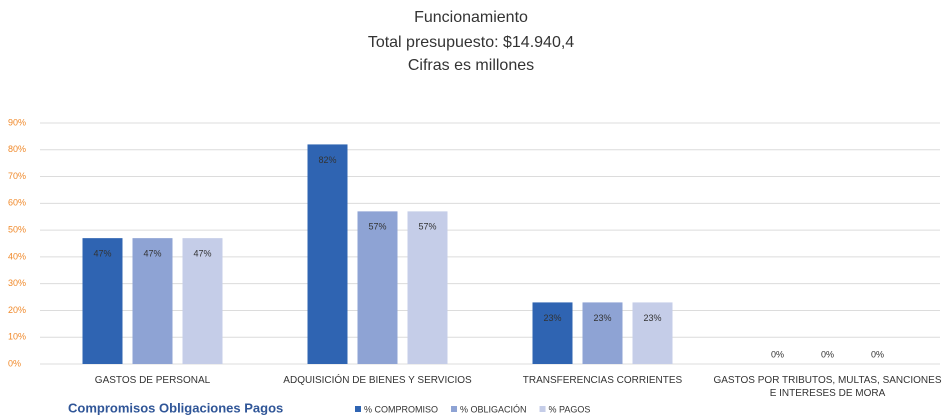 This screenshot has height=419, width=942. I want to click on x-tick-label: ADQUISICIÓN DE BIENES Y SERVICIOS, so click(377, 380).